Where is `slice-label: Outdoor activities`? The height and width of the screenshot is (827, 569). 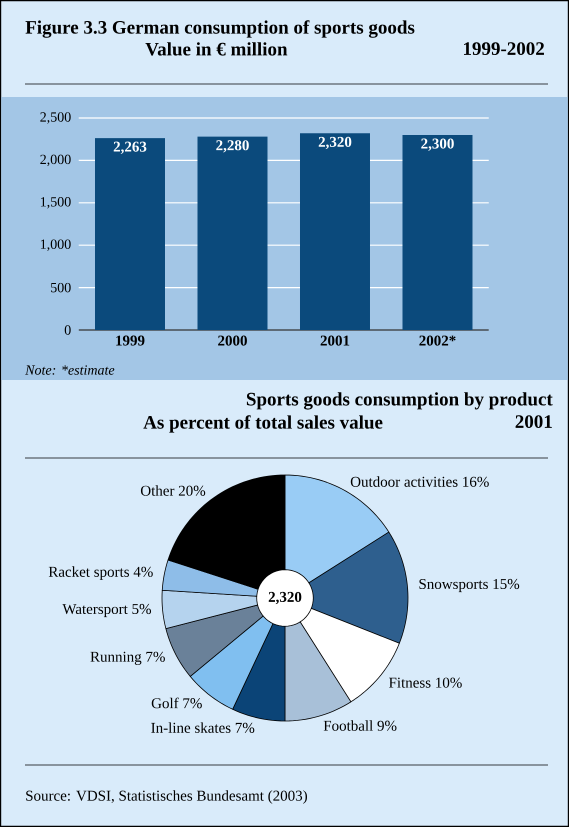
slice-label: Outdoor activities is located at coordinates (404, 481).